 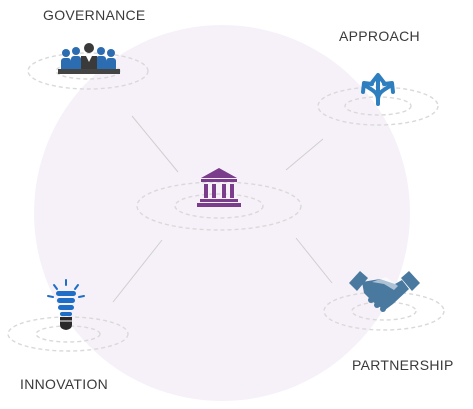 I want to click on governance-label: GOVERNANCE, so click(x=94, y=15).